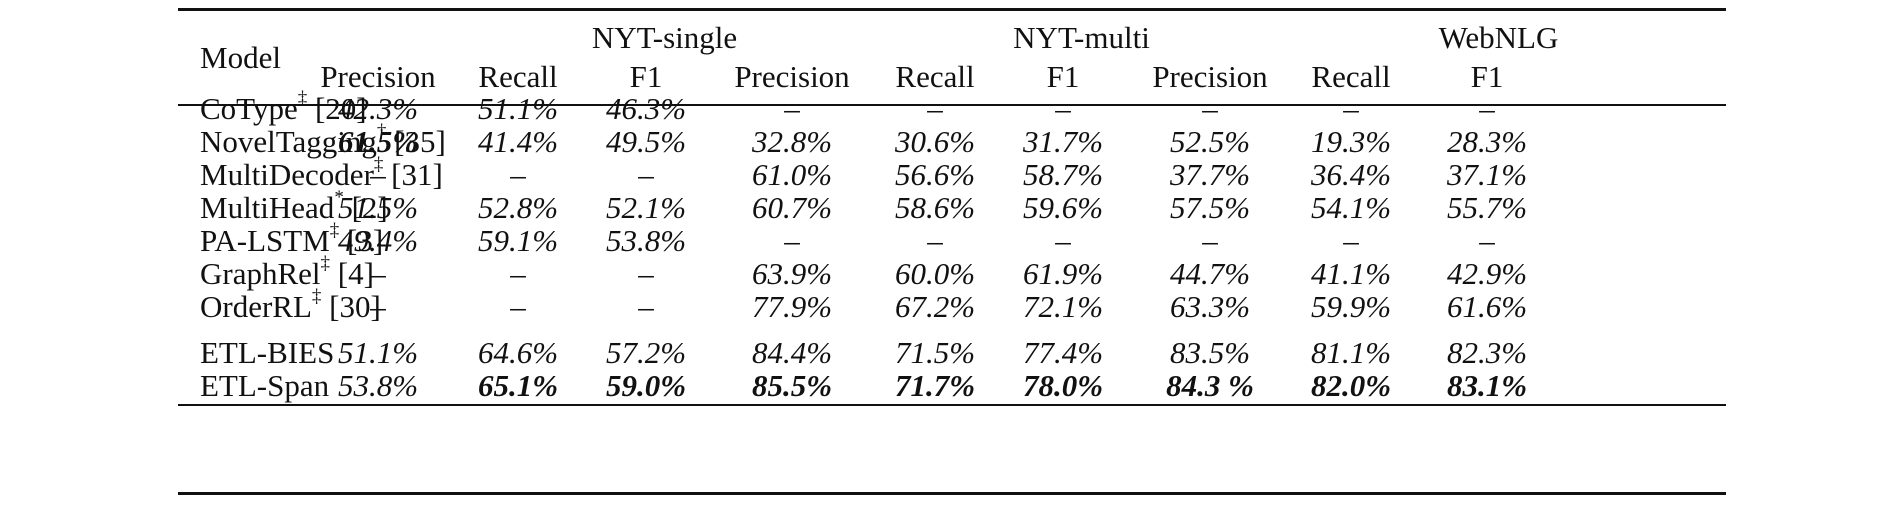 The height and width of the screenshot is (520, 1892). I want to click on model-name: NovelTagging† [35], so click(323, 142).